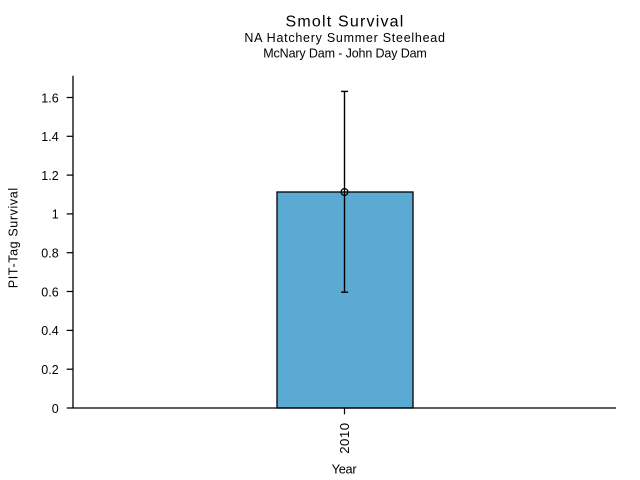 The height and width of the screenshot is (480, 640). Describe the element at coordinates (13, 237) in the screenshot. I see `svg-text: PIT-Tag Survival` at that location.